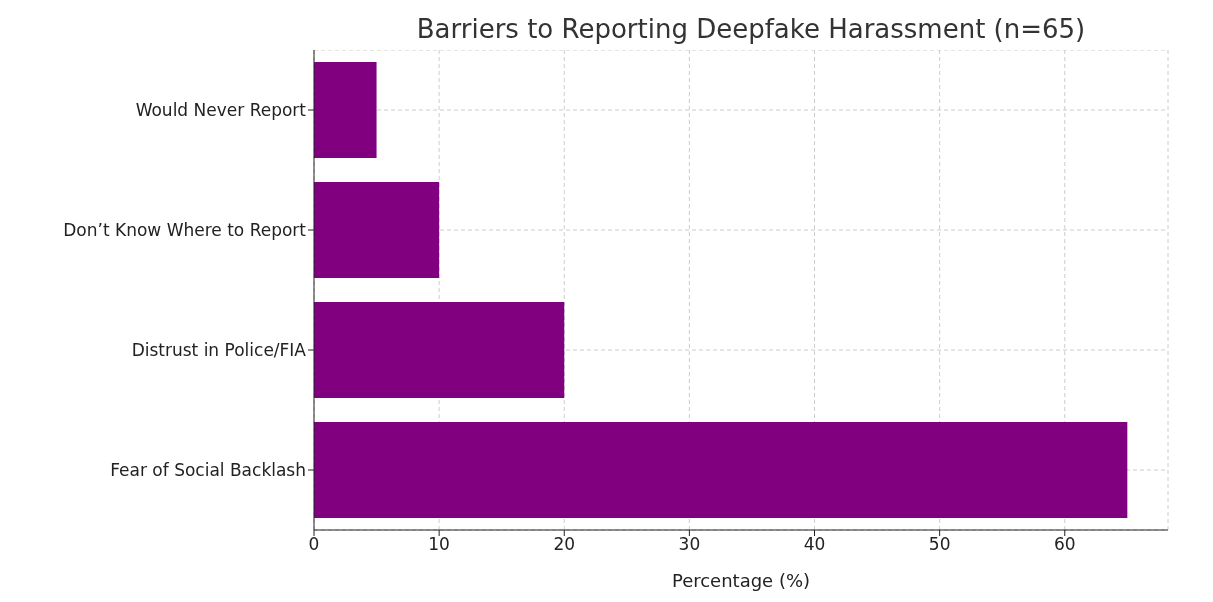  What do you see at coordinates (185, 230) in the screenshot?
I see `y-tick-label: Don’t Know Where to Report` at bounding box center [185, 230].